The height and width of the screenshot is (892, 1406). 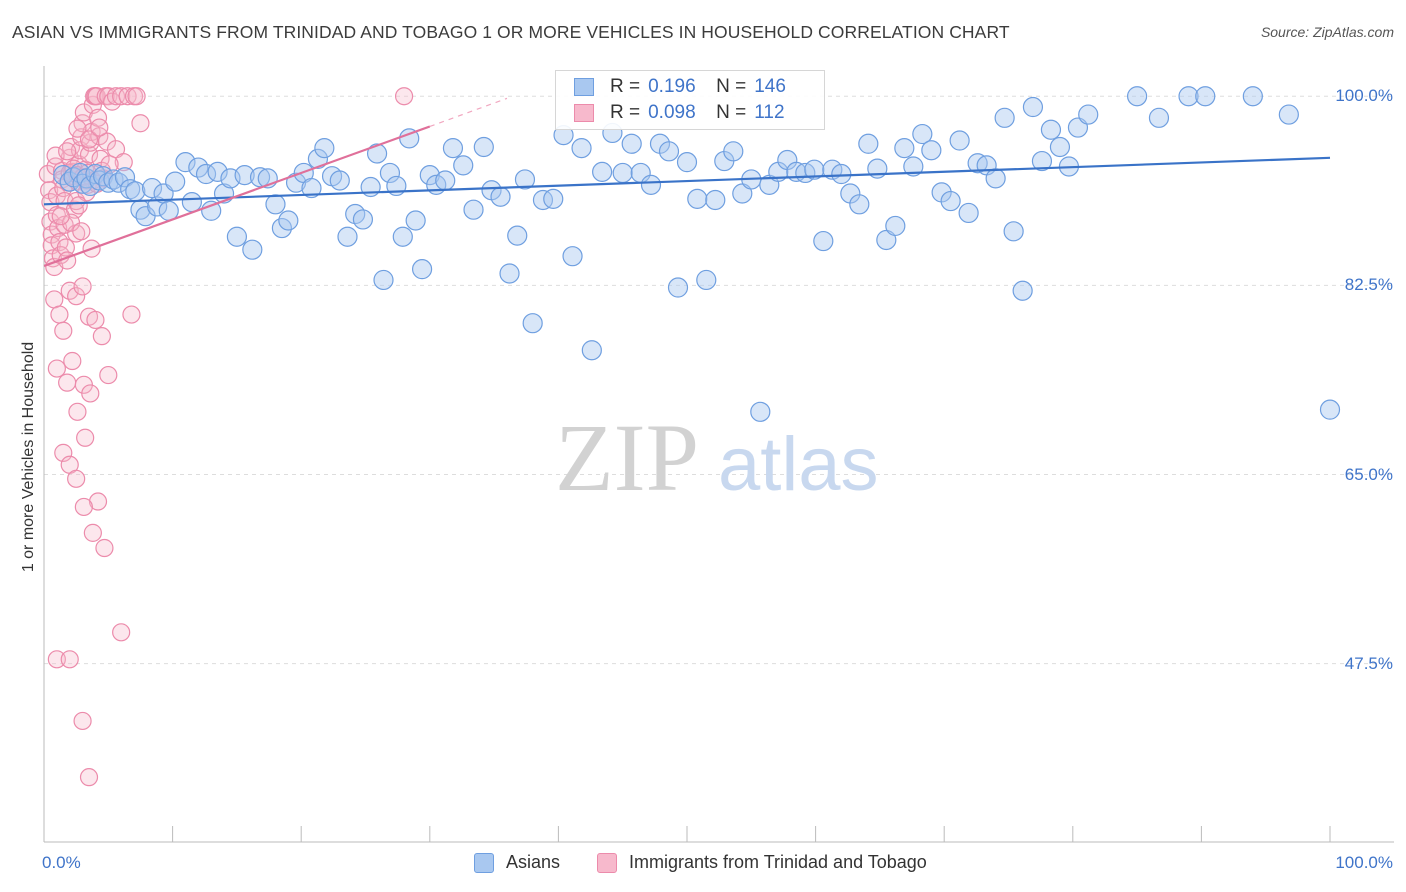 I want to click on legend-label-asians: Asians, so click(x=533, y=862).